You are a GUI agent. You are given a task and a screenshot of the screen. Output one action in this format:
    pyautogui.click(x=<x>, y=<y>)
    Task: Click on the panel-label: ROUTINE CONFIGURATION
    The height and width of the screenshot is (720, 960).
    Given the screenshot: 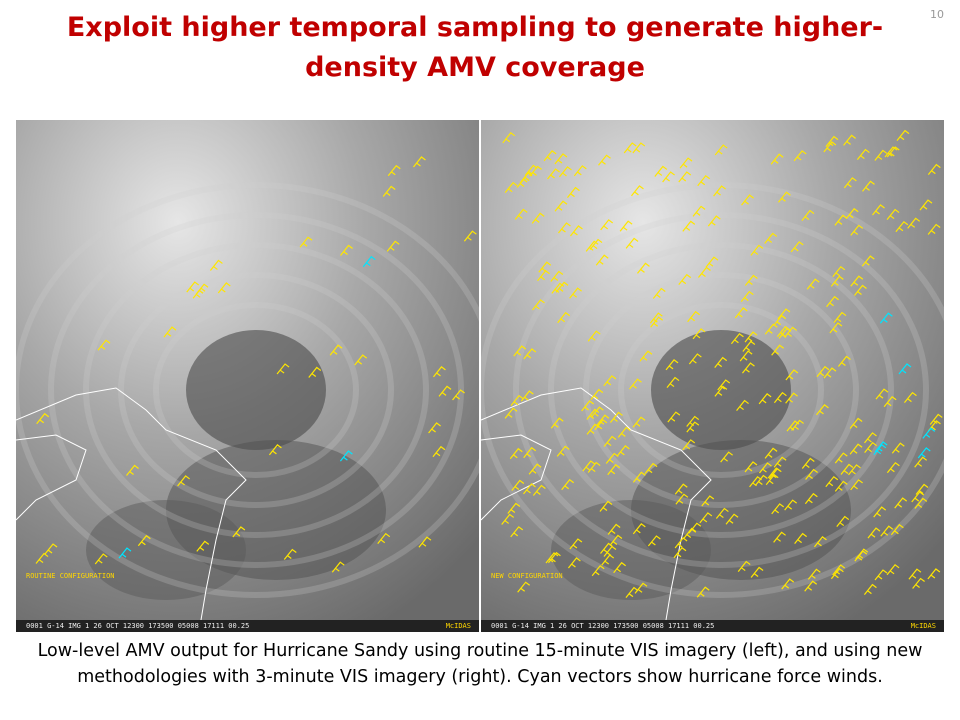 What is the action you would take?
    pyautogui.click(x=70, y=576)
    